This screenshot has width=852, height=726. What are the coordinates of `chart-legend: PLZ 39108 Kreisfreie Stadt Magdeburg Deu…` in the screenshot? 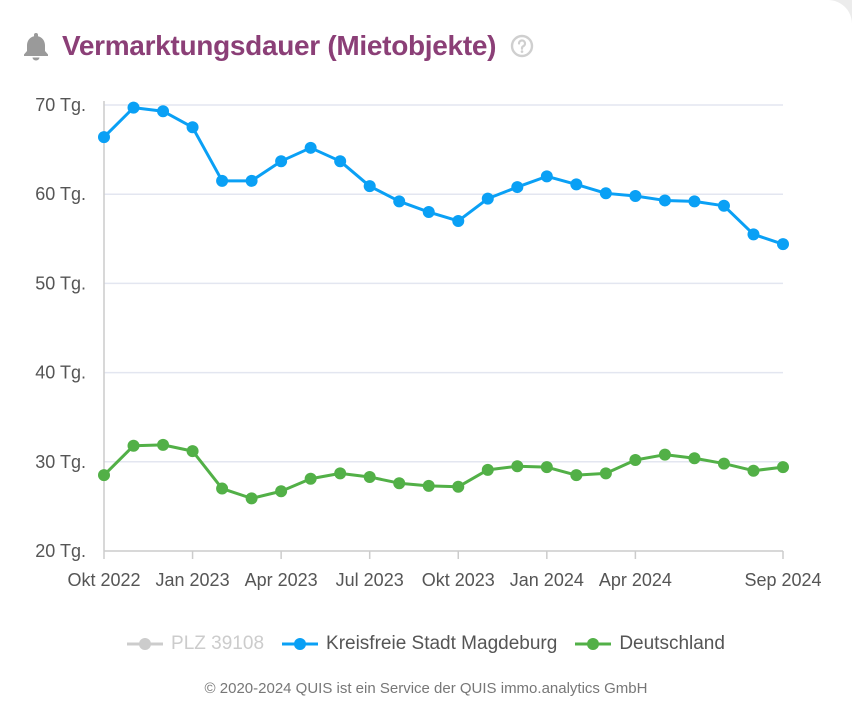 It's located at (426, 644).